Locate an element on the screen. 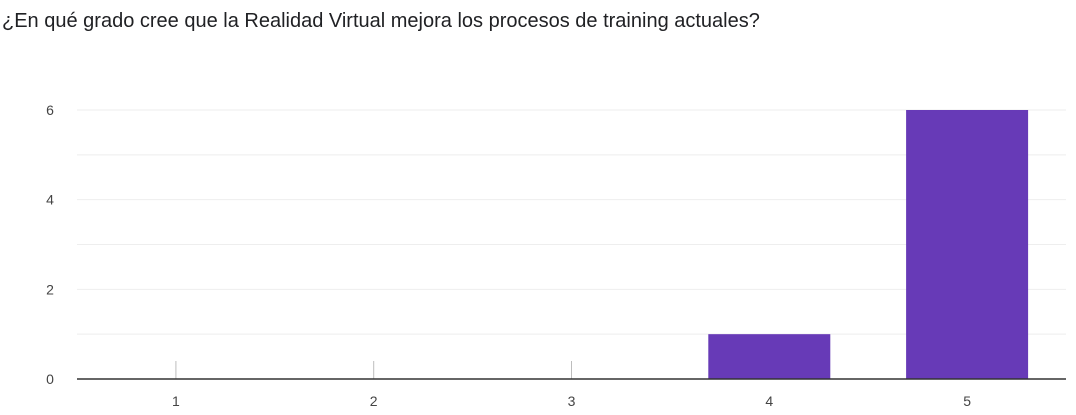 This screenshot has height=415, width=1076. y-tick-label: 0 is located at coordinates (50, 379).